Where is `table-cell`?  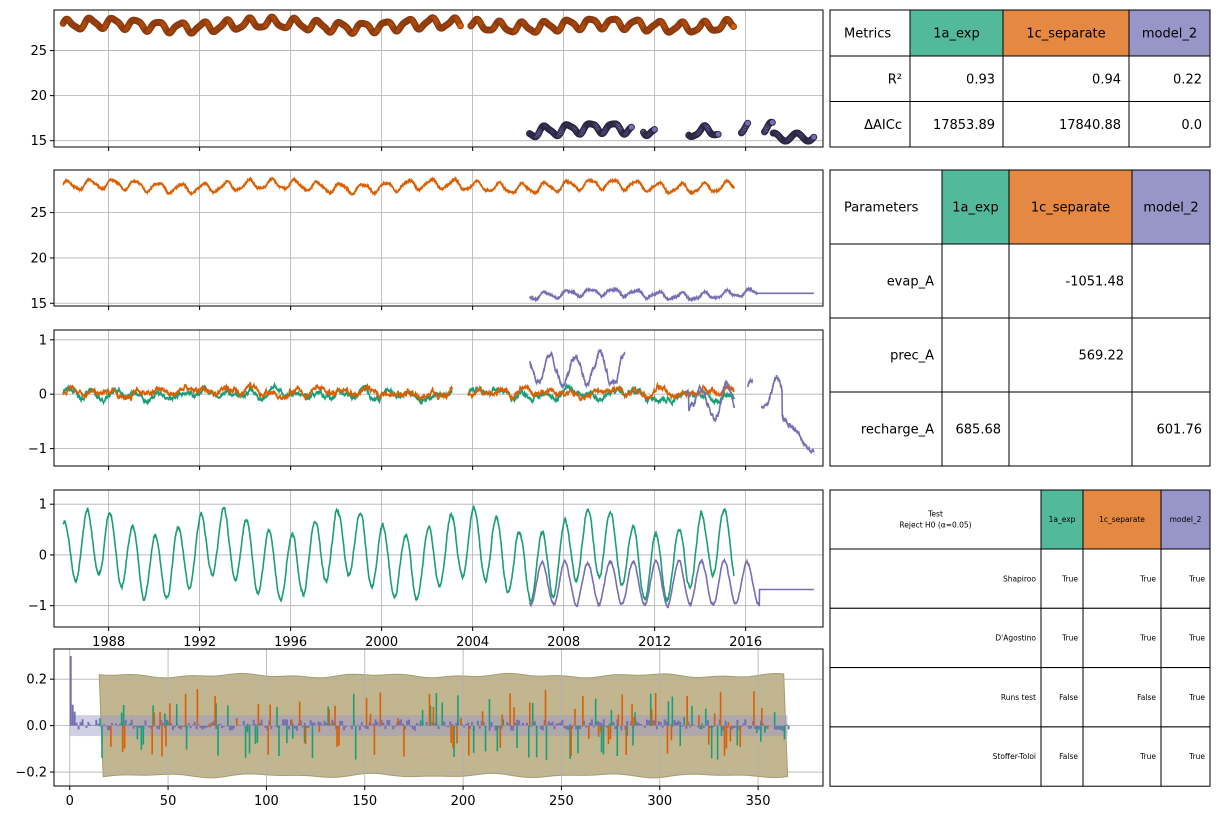
table-cell is located at coordinates (1070, 429).